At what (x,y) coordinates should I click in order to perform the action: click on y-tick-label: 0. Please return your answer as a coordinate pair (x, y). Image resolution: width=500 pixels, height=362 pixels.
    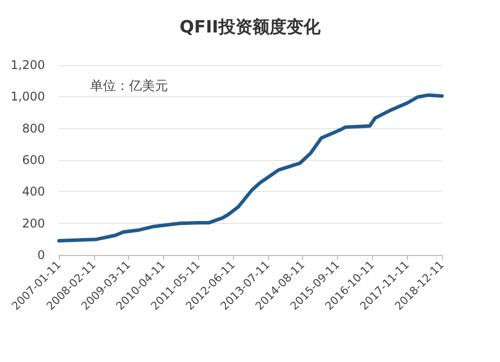
    Looking at the image, I should click on (41, 255).